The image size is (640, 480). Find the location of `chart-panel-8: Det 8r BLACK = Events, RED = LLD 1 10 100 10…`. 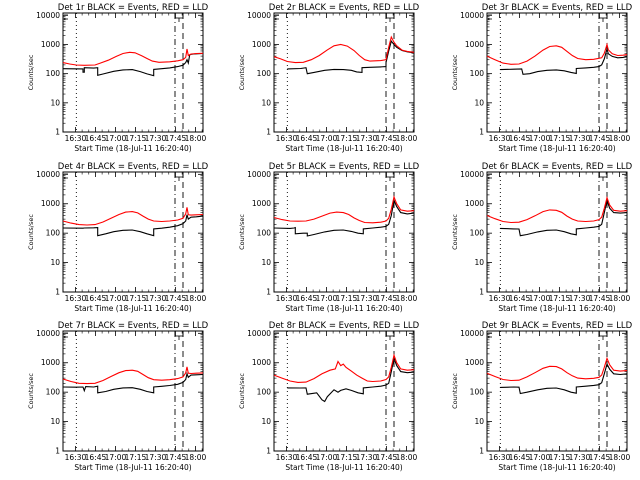

chart-panel-8: Det 8r BLACK = Events, RED = LLD 1 10 100 10… is located at coordinates (329, 396).